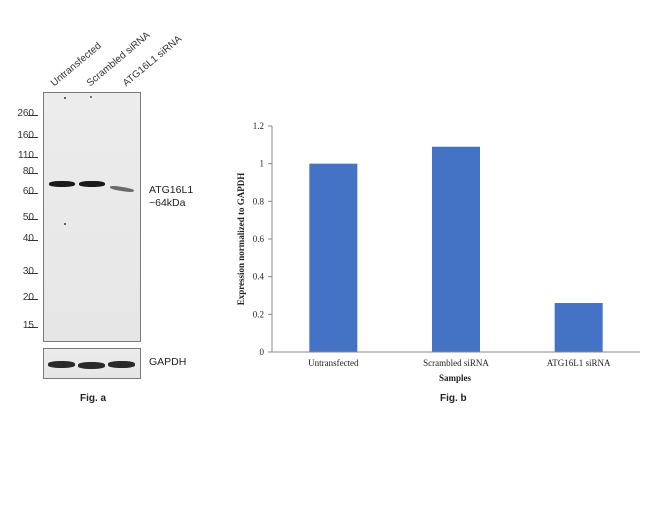 Image resolution: width=650 pixels, height=506 pixels. I want to click on target-band-scrambled, so click(92, 184).